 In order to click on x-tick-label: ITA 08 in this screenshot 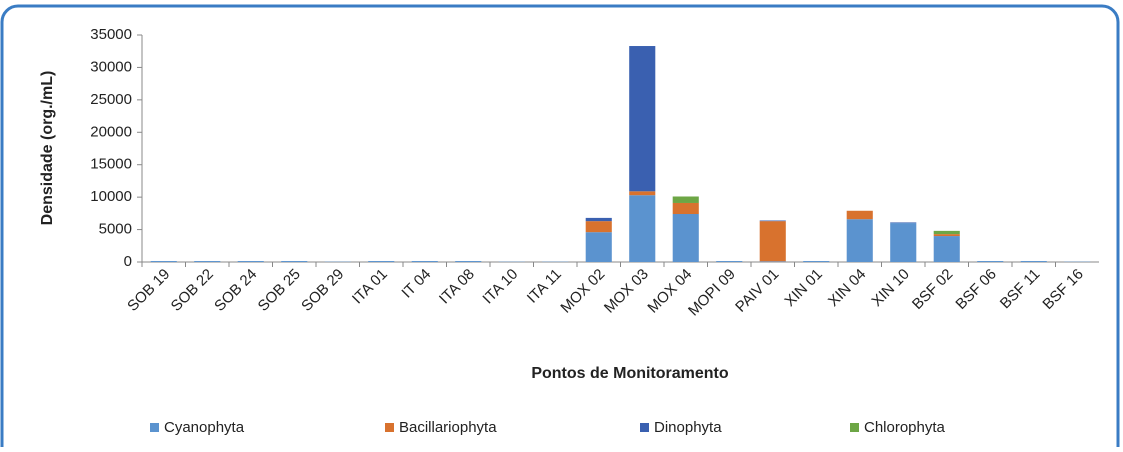, I will do `click(457, 287)`.